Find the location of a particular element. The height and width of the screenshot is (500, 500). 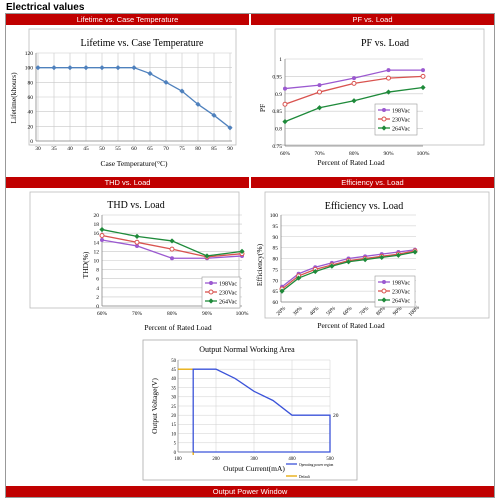

lifetime-xtick-label: 55 is located at coordinates (118, 149).